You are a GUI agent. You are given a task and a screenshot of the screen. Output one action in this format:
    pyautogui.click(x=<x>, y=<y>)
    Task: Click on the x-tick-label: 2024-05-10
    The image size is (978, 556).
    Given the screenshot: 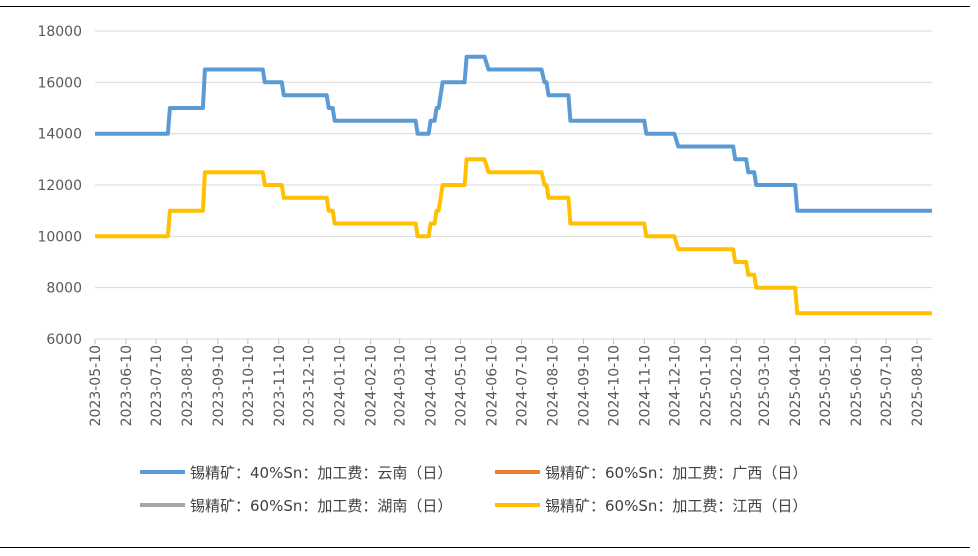 What is the action you would take?
    pyautogui.click(x=462, y=385)
    